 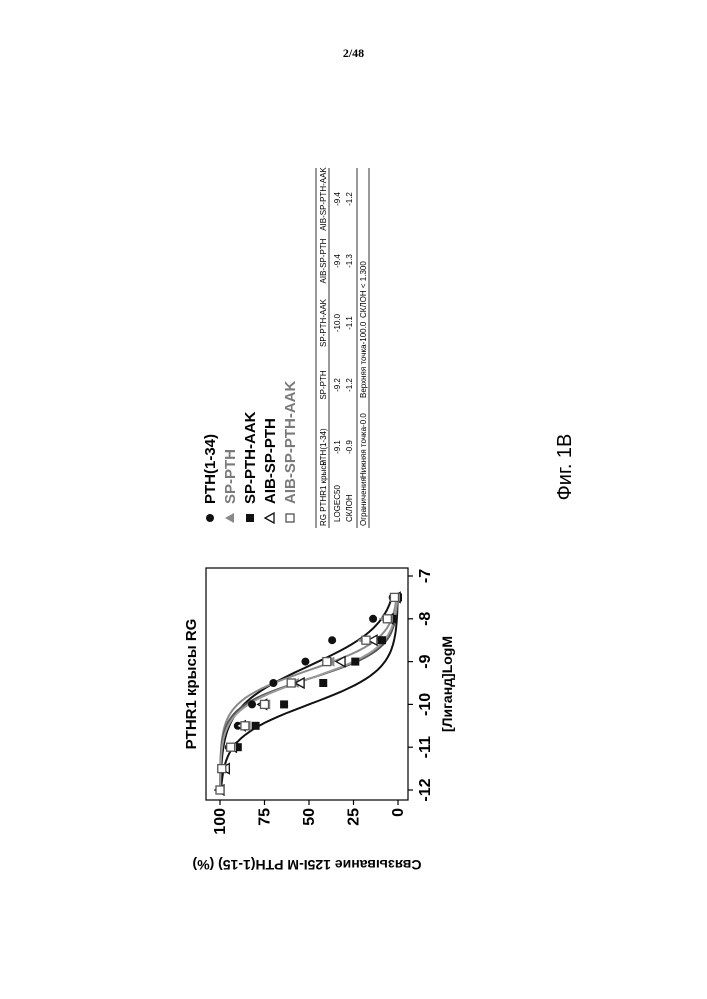 I want to click on constraint-item: СКЛОН < 1.300, so click(x=363, y=289).